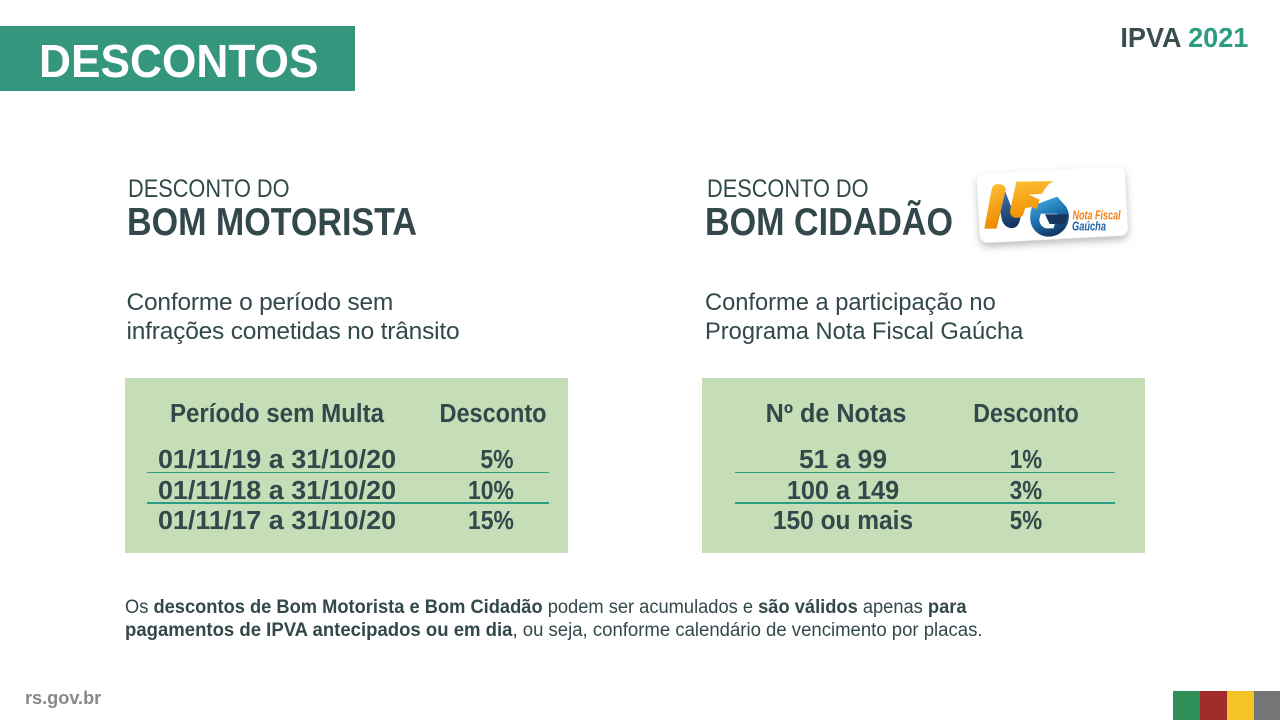  Describe the element at coordinates (1097, 215) in the screenshot. I see `svg-text: Nota Fiscal` at that location.